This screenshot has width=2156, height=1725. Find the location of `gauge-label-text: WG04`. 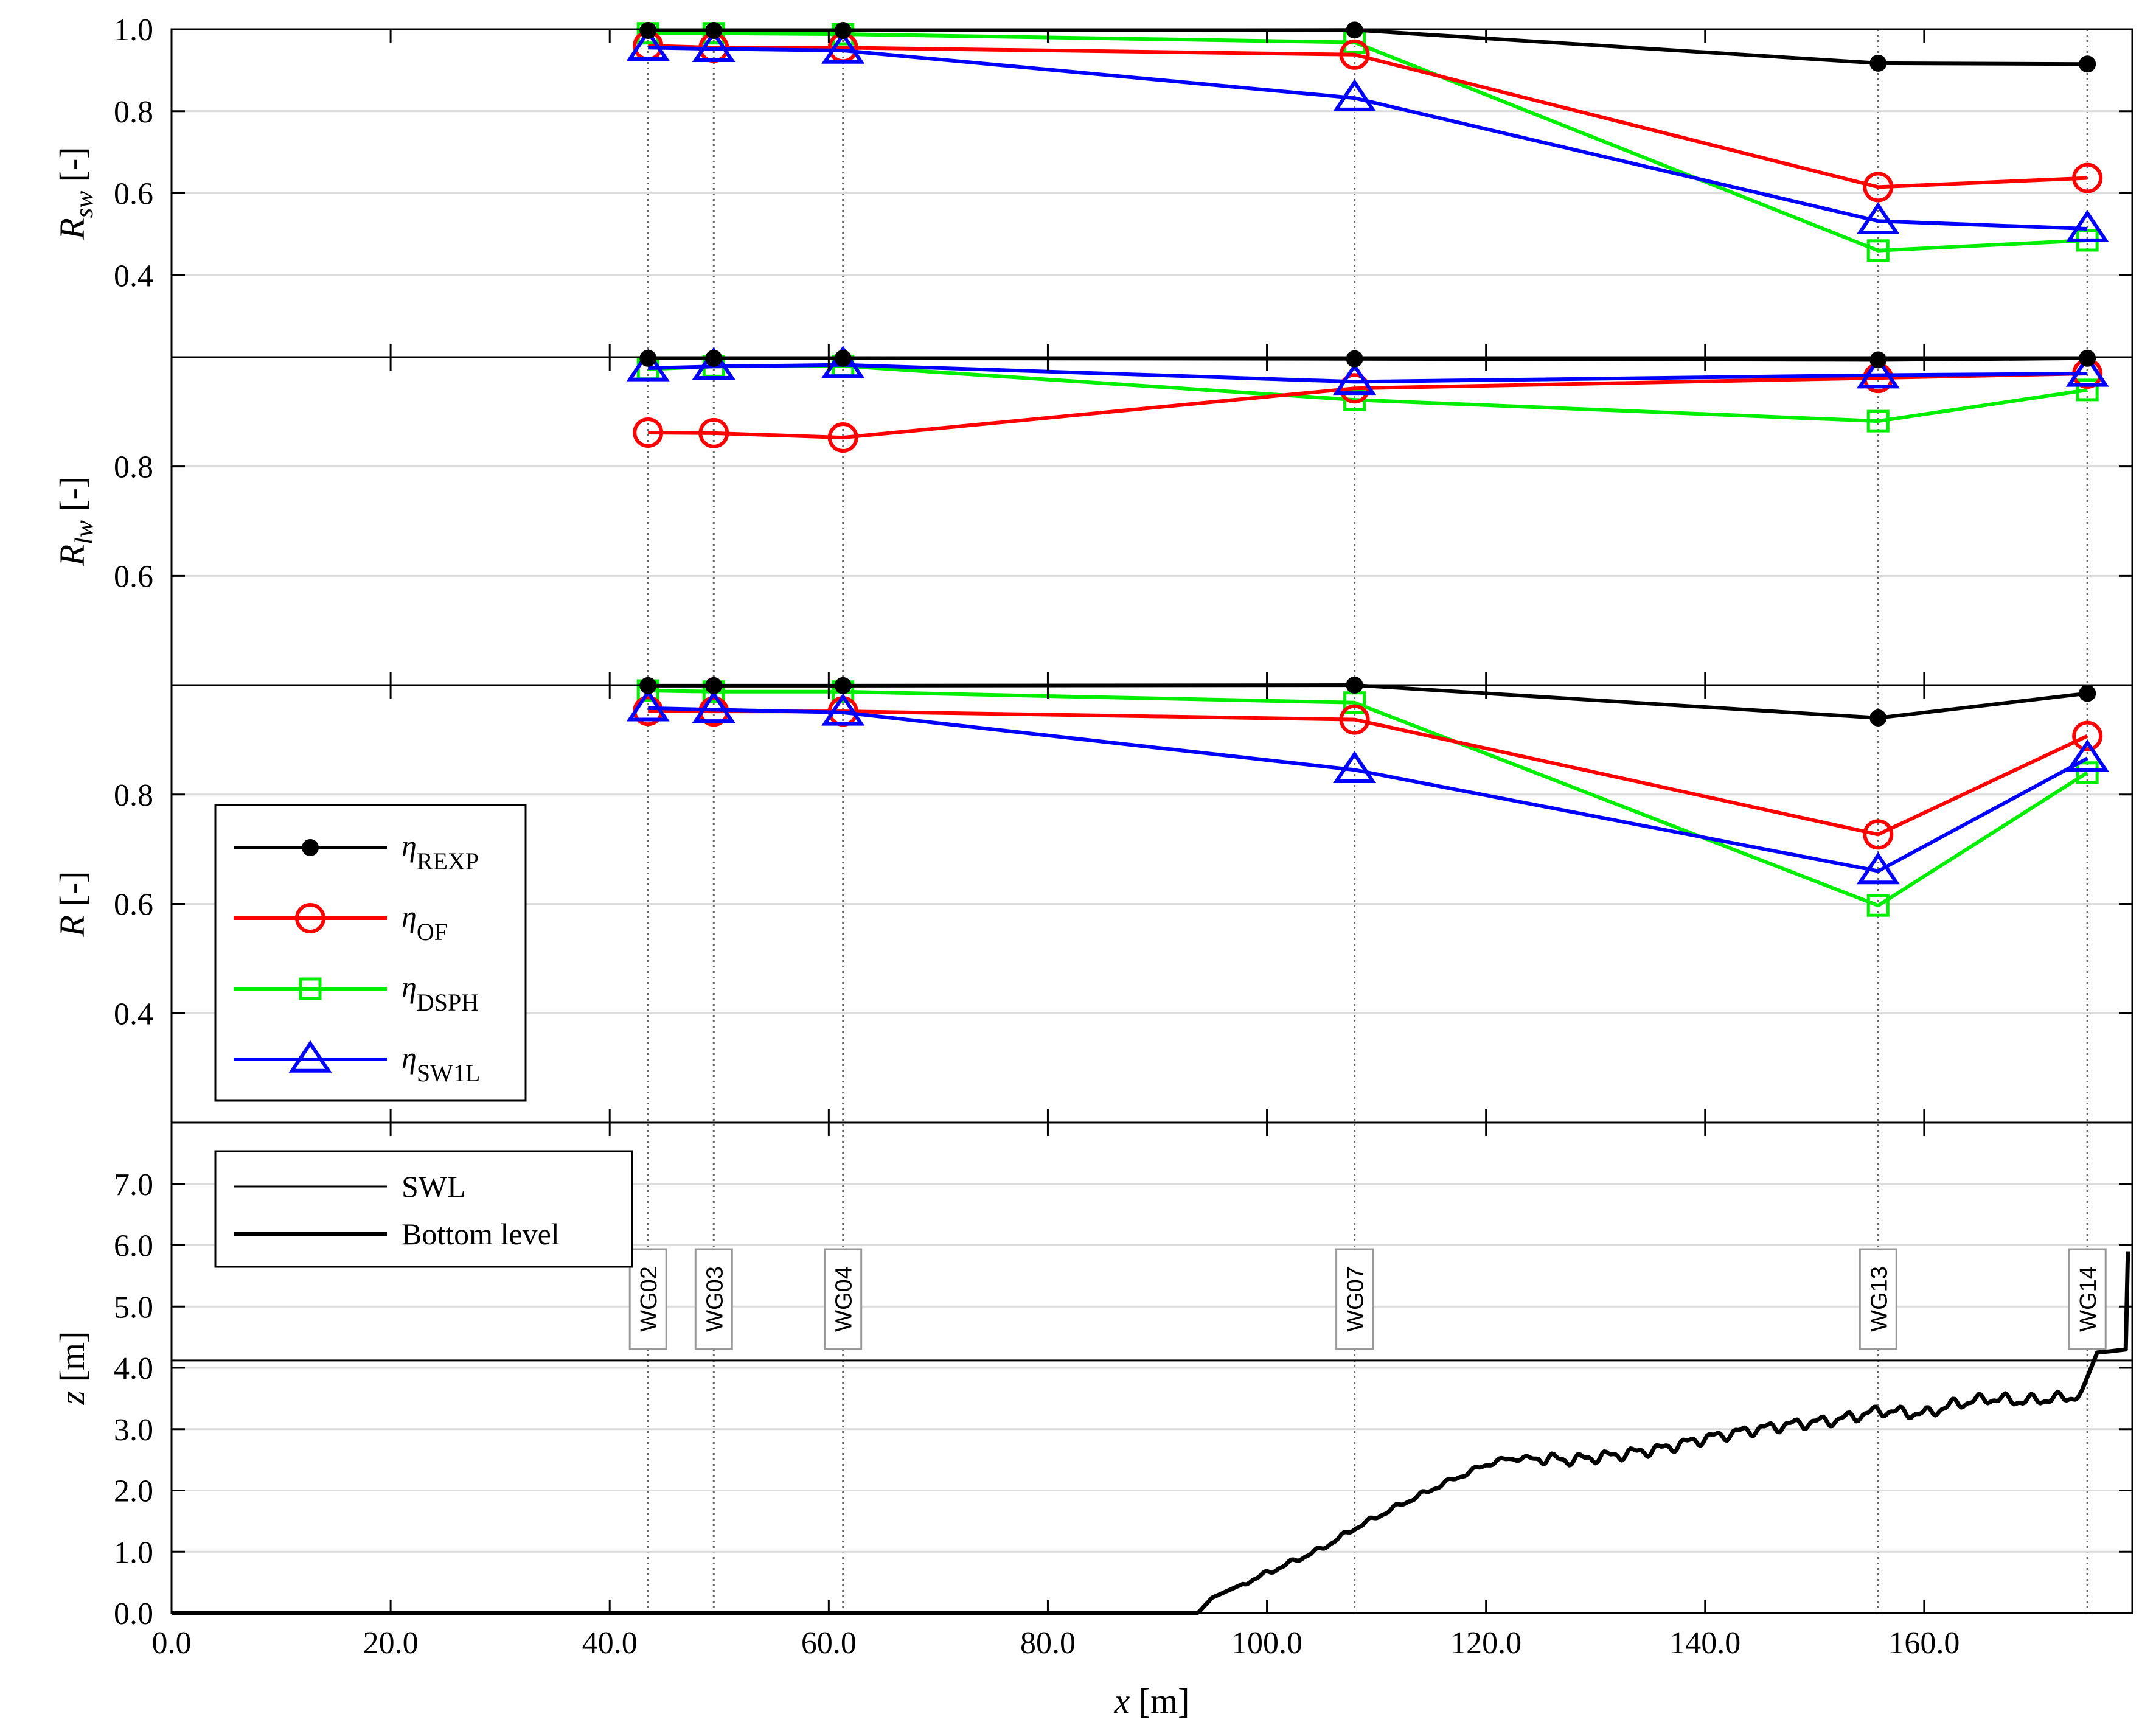

gauge-label-text: WG04 is located at coordinates (844, 1299).